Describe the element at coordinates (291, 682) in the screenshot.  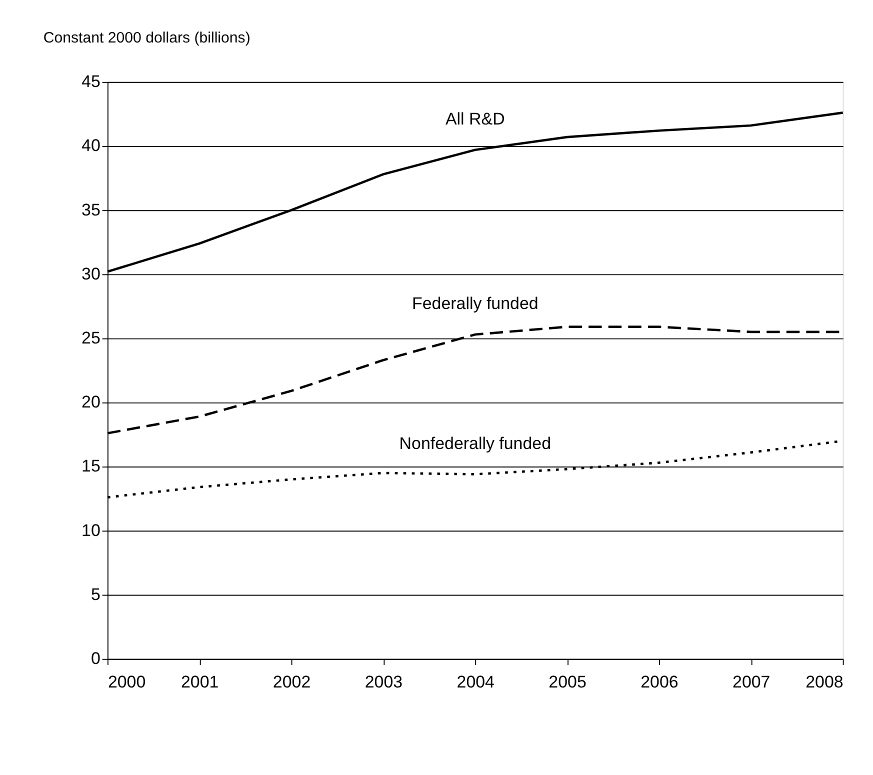
I see `x-tick-label: 2002` at that location.